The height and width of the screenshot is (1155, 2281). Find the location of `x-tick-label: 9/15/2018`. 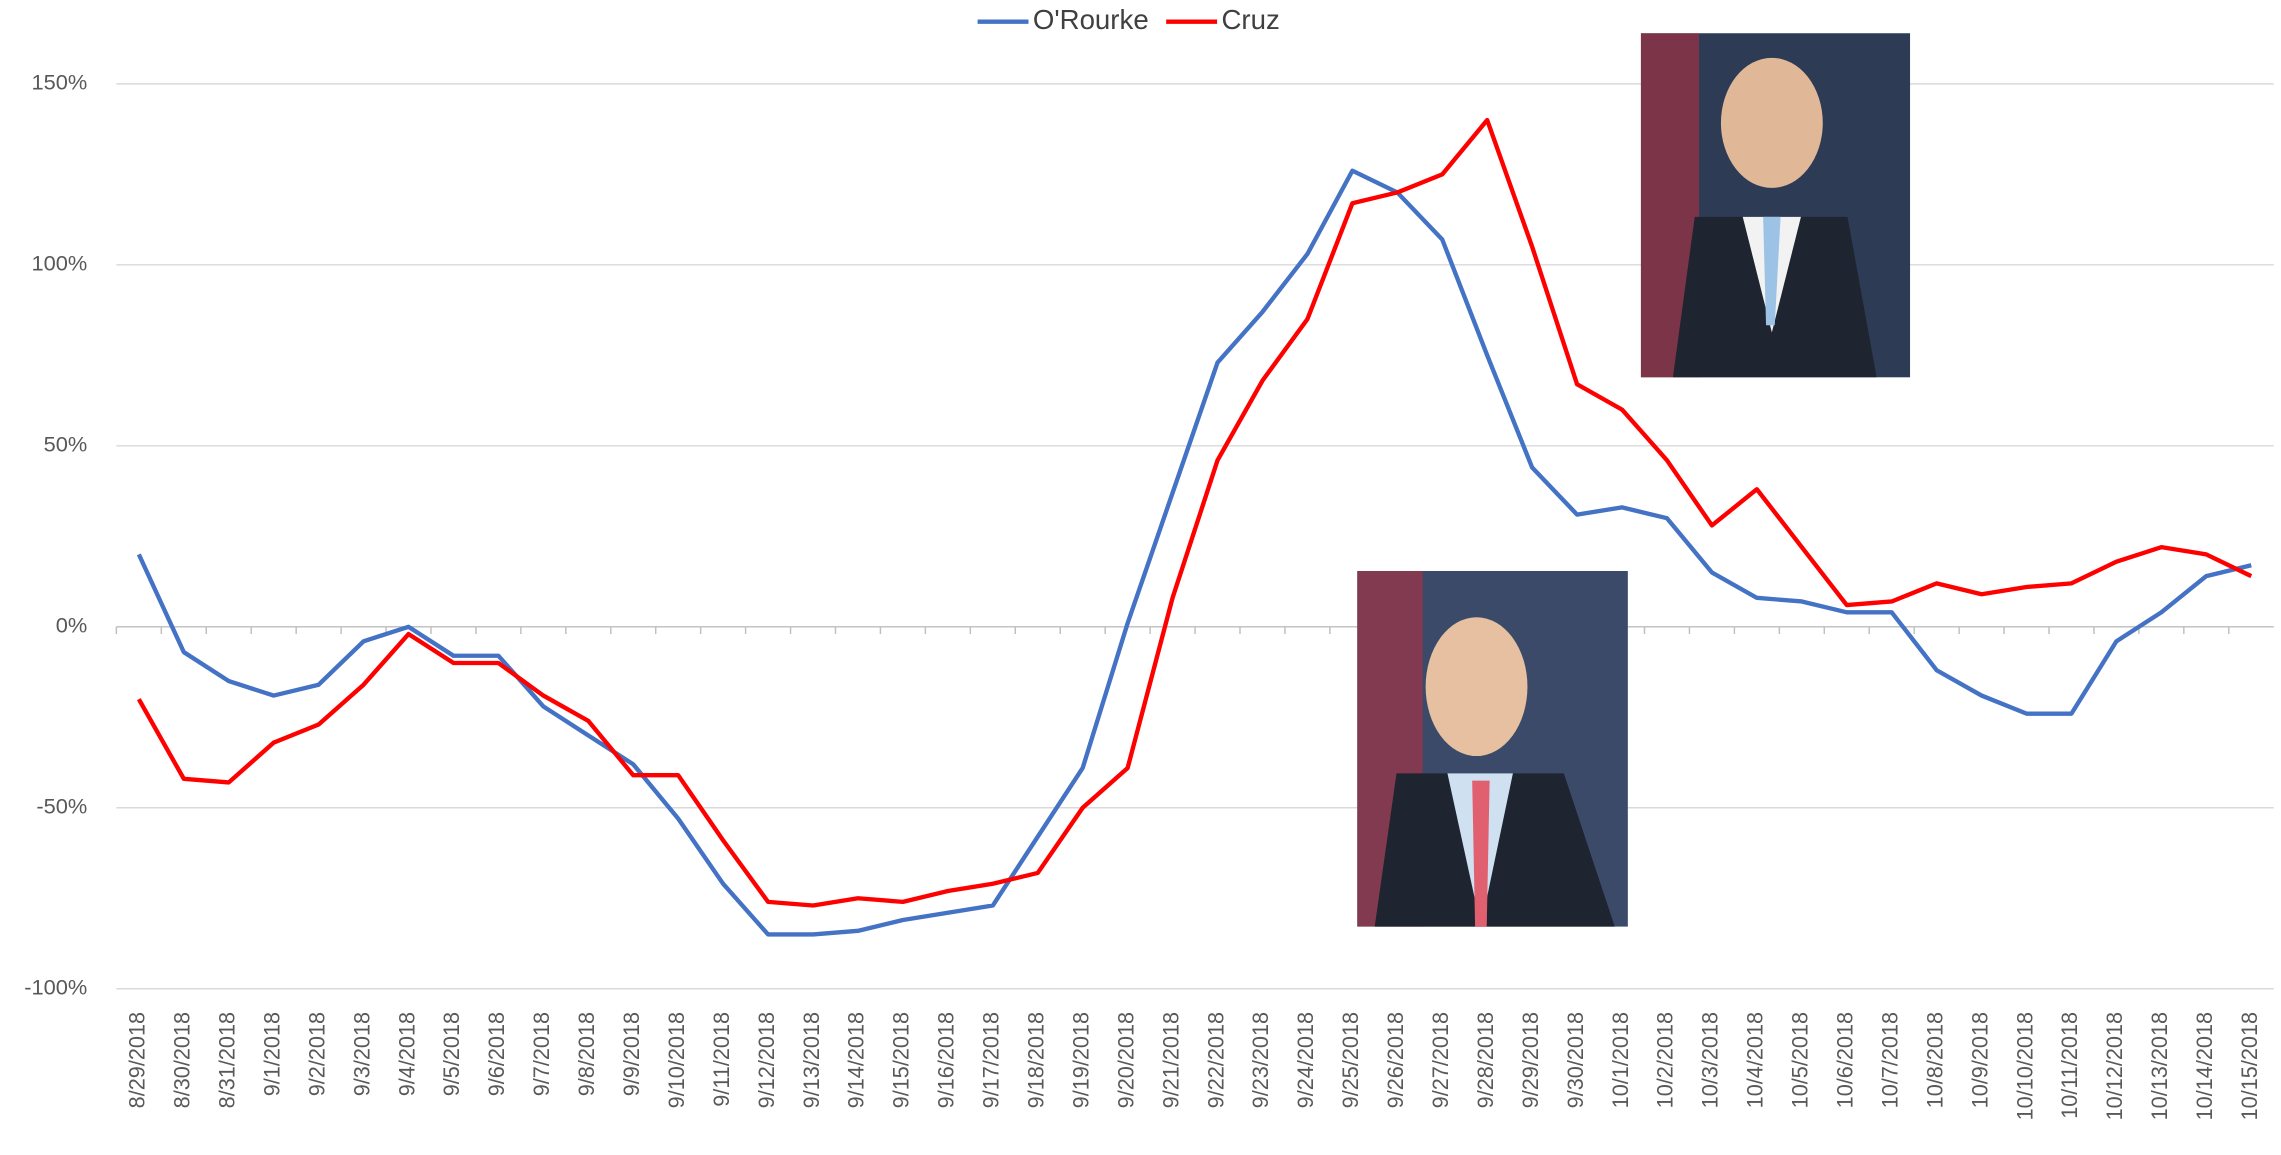

x-tick-label: 9/15/2018 is located at coordinates (901, 1060).